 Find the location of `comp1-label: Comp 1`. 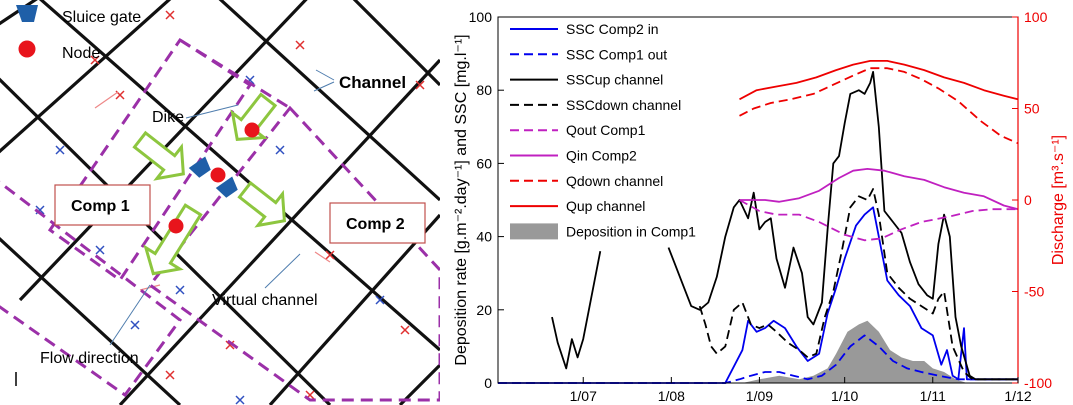

comp1-label: Comp 1 is located at coordinates (100, 206).